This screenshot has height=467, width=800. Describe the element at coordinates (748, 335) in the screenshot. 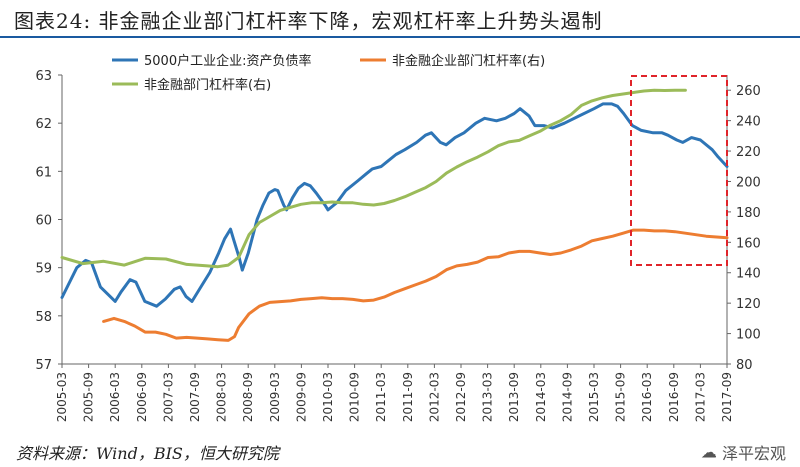

I see `right-tick-label: 100` at that location.